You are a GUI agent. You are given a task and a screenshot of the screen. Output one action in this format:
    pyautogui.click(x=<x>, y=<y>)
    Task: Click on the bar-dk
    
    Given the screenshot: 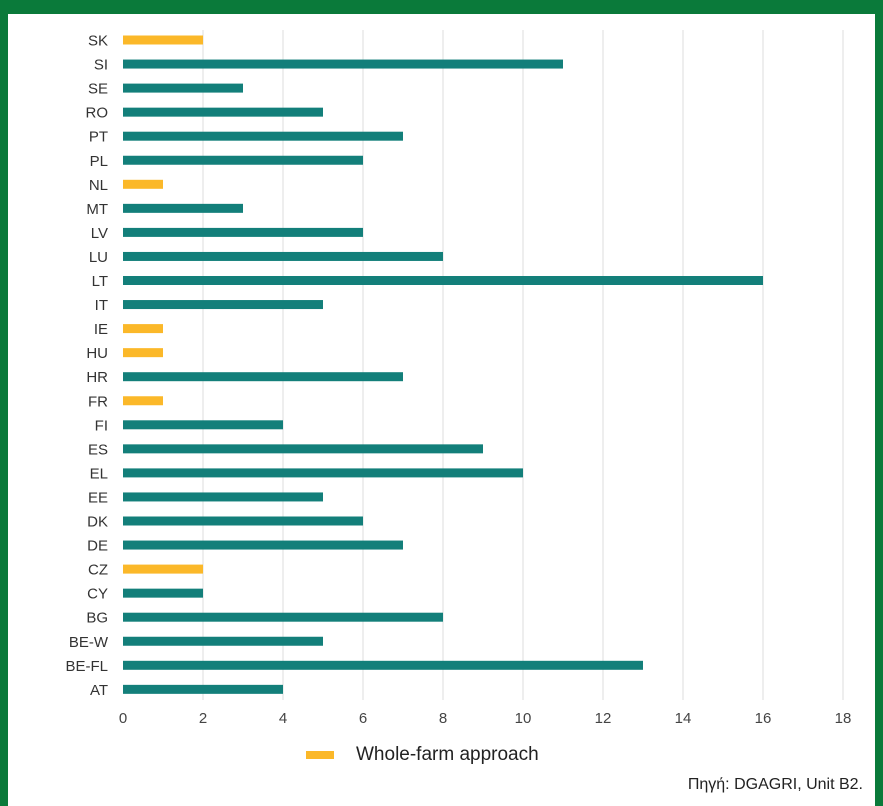 What is the action you would take?
    pyautogui.click(x=243, y=521)
    